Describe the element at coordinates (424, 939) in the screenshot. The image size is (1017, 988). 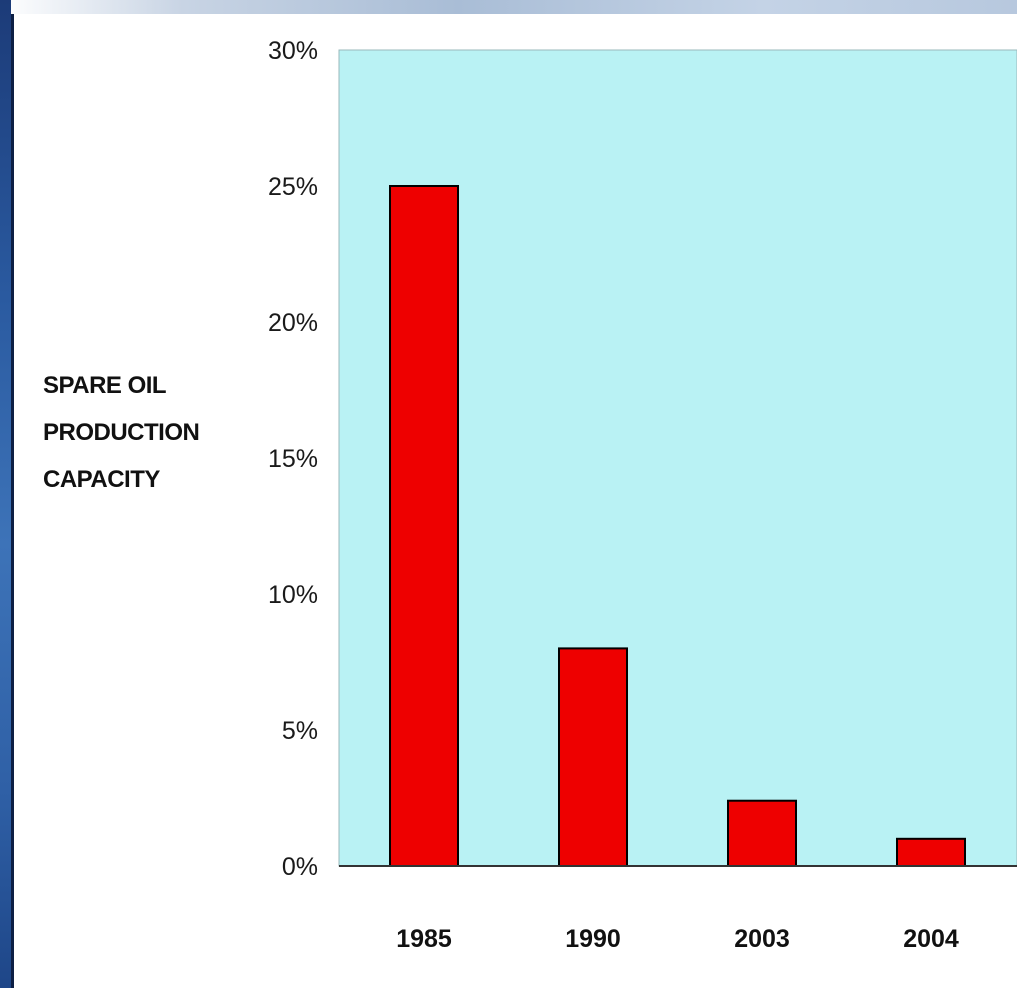
I see `x-tick-label-1985: 1985` at that location.